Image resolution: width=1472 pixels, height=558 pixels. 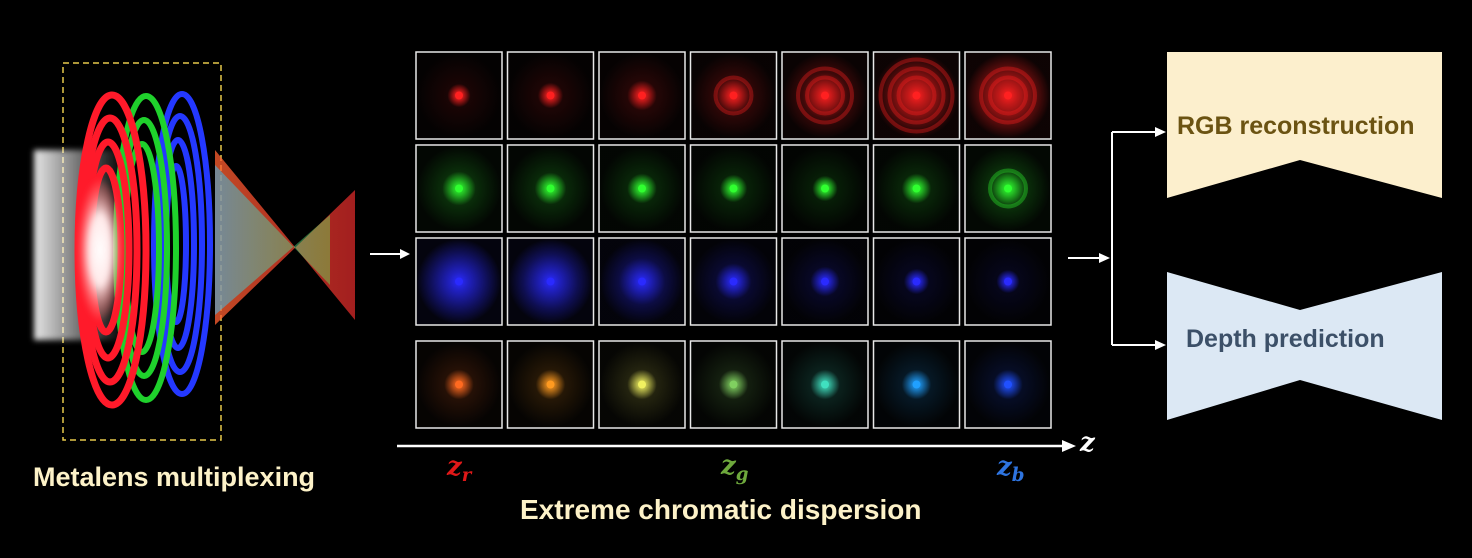 I want to click on input-arrow, so click(x=390, y=254).